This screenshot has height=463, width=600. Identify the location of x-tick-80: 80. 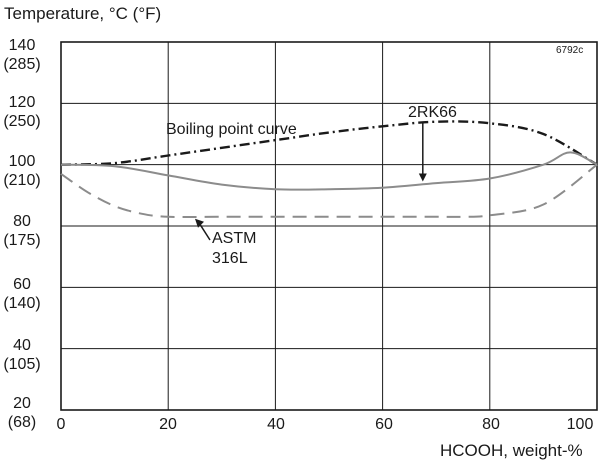
(491, 424).